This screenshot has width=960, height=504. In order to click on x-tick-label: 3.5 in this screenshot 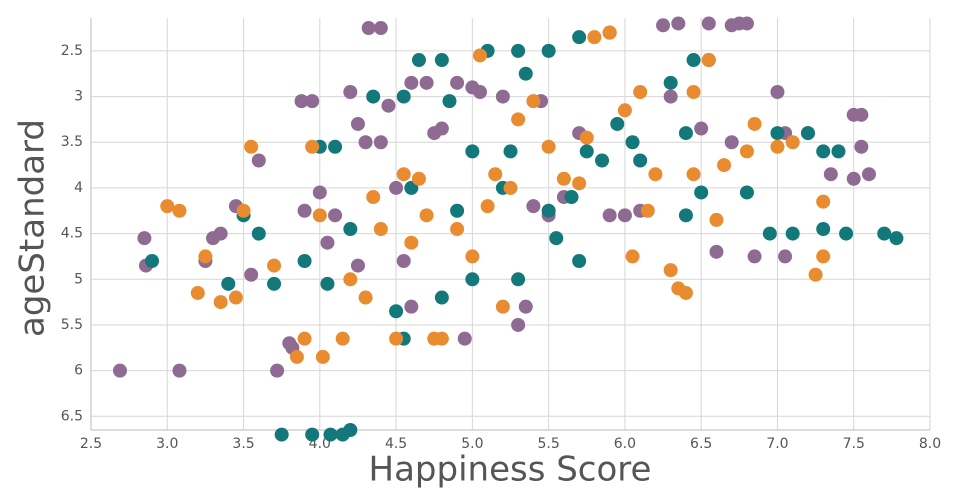, I will do `click(243, 444)`.